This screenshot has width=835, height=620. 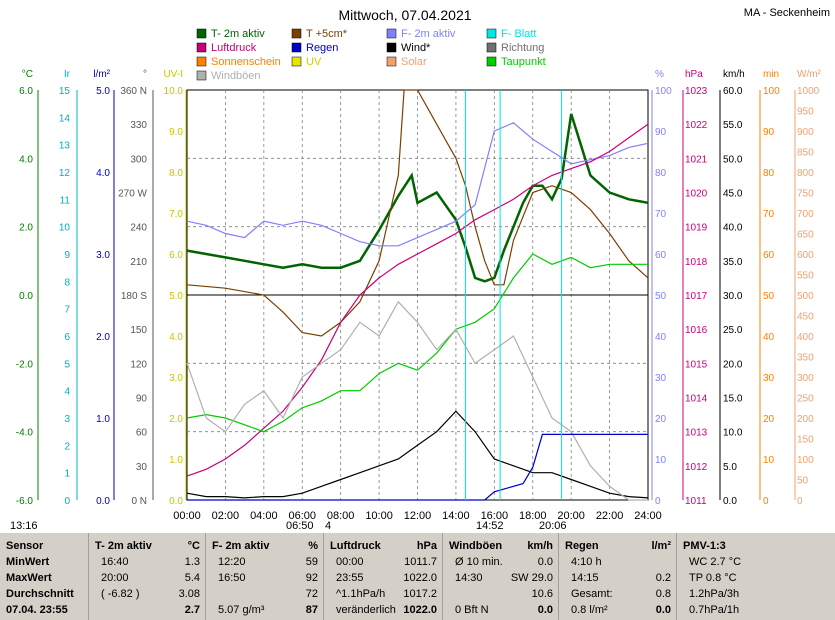 I want to click on table-column: F- 2m aktiv% 12:20 59 16:50 92 72 5.07 g/m³ 87, so click(x=264, y=576).